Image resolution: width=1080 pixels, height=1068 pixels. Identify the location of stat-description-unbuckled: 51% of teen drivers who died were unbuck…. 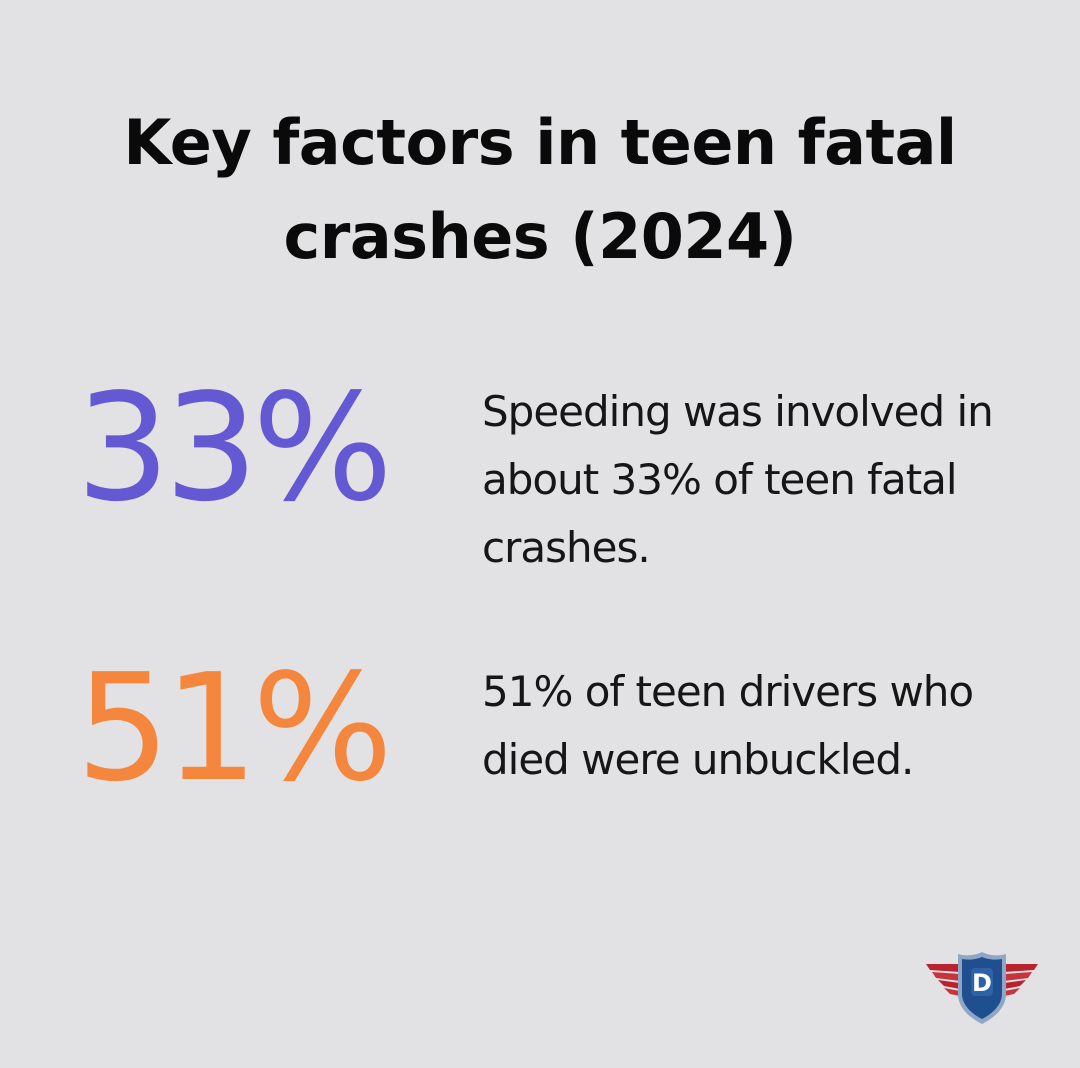
(728, 725).